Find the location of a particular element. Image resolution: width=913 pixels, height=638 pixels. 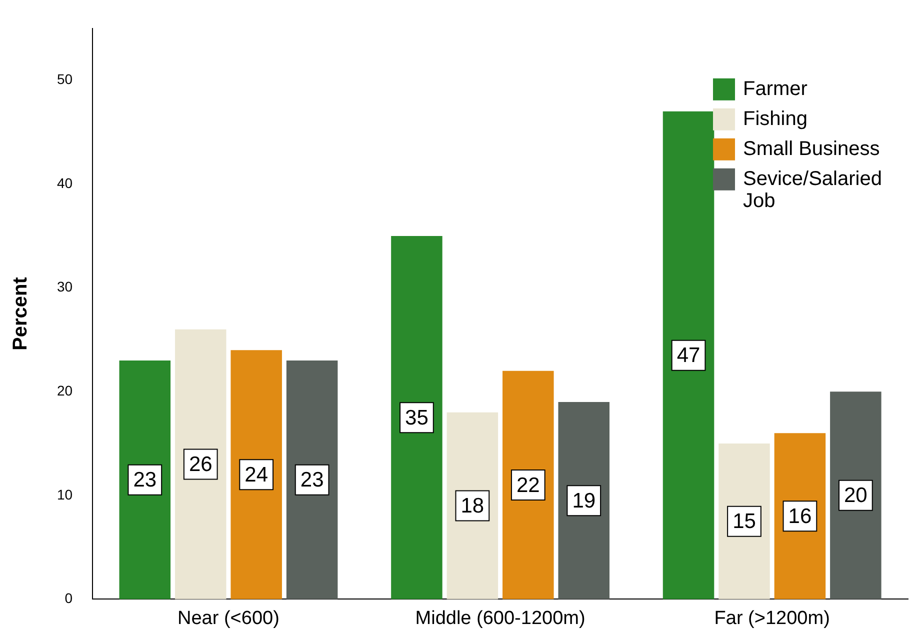

data-label: 24 is located at coordinates (256, 474).